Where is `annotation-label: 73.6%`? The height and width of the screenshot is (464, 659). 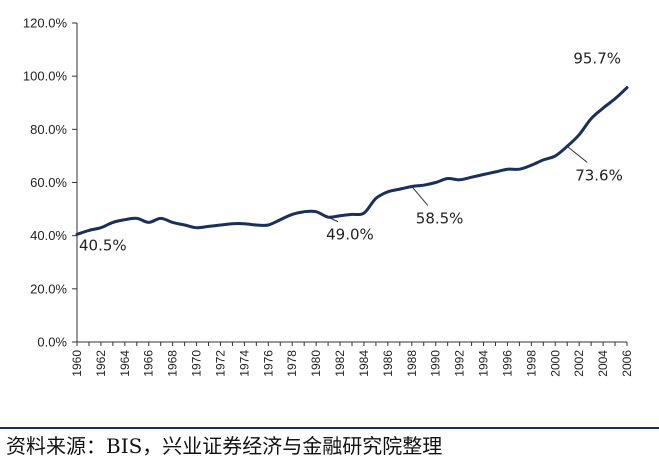
annotation-label: 73.6% is located at coordinates (599, 175).